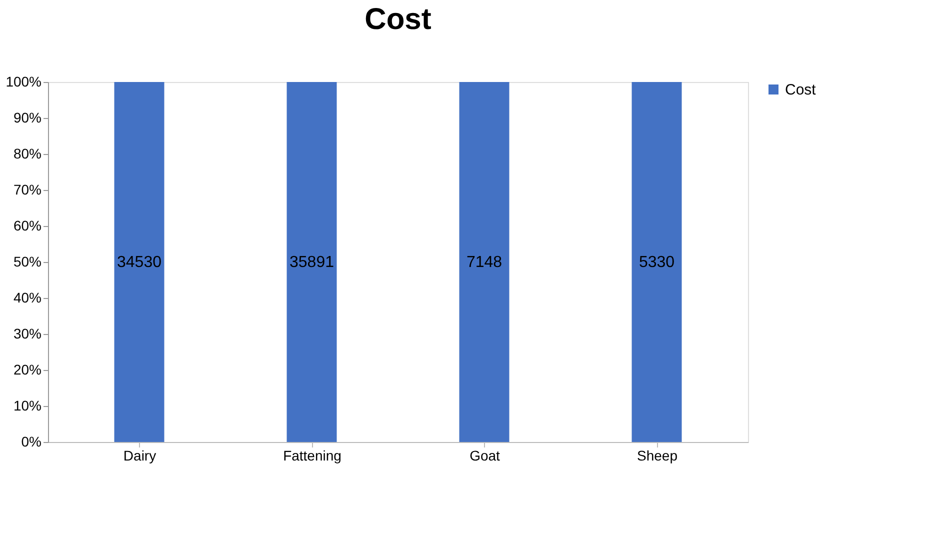 The image size is (928, 549). Describe the element at coordinates (484, 262) in the screenshot. I see `annotation: 7148` at that location.